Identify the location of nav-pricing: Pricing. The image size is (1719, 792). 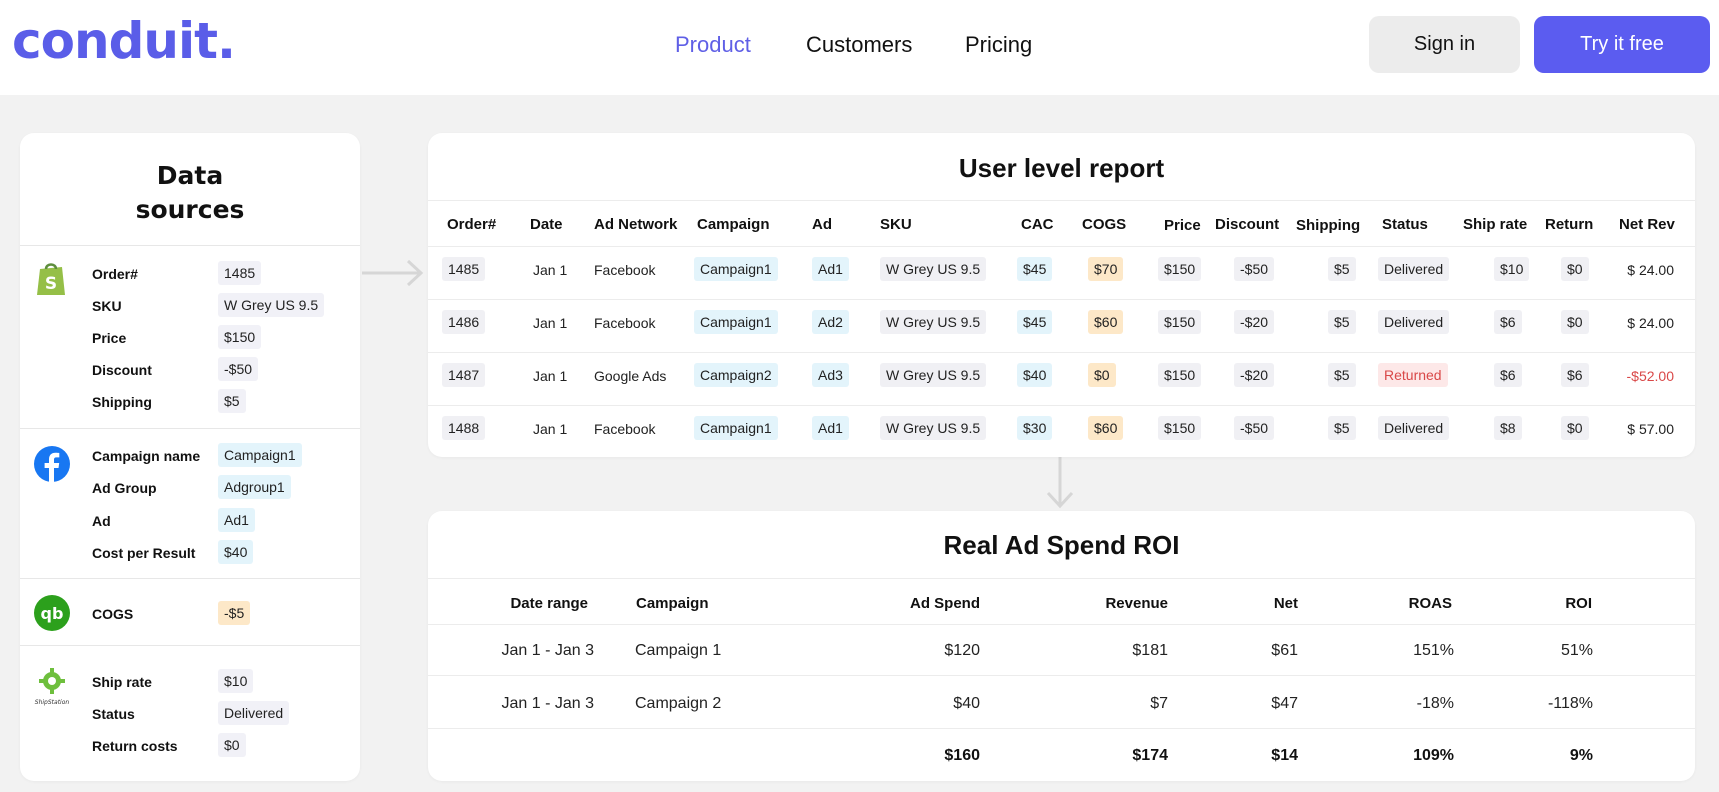
(999, 44).